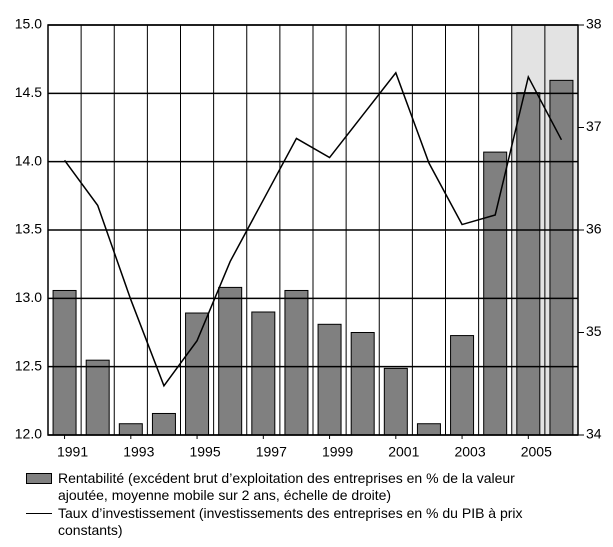 This screenshot has width=613, height=547. Describe the element at coordinates (138, 452) in the screenshot. I see `x-tick-label: 1993` at that location.